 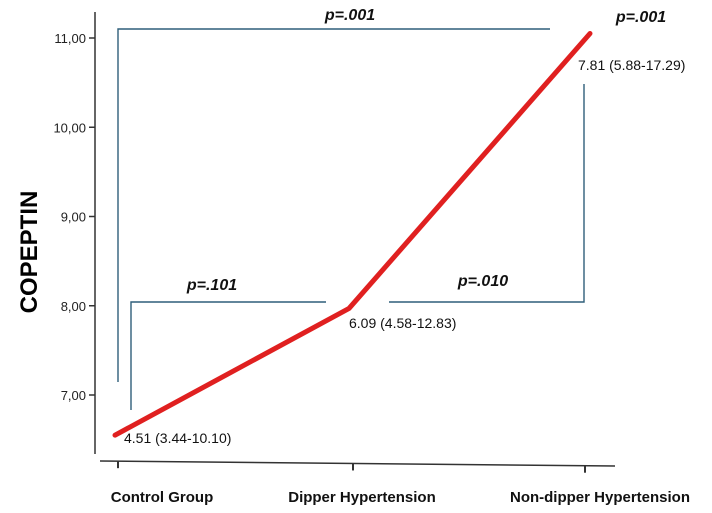 What do you see at coordinates (362, 497) in the screenshot?
I see `x-category-label: Dipper Hypertension` at bounding box center [362, 497].